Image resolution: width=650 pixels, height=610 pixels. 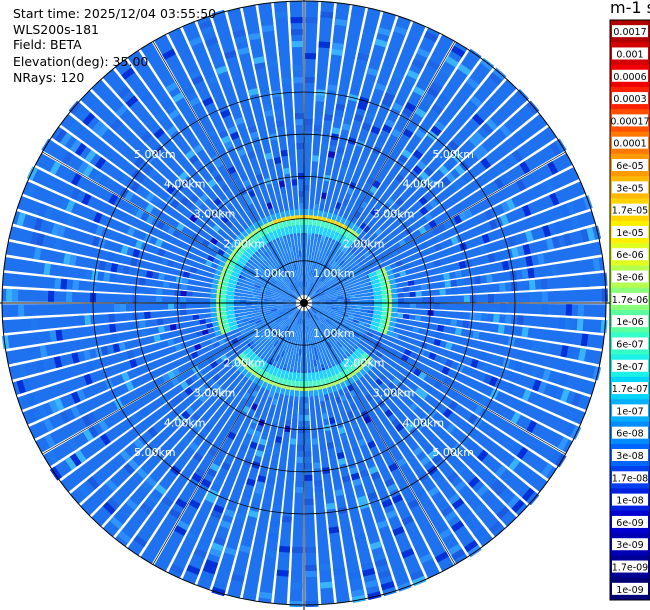 I want to click on start-time: Start time: 2025/12/04 03:55:50, so click(x=115, y=13).